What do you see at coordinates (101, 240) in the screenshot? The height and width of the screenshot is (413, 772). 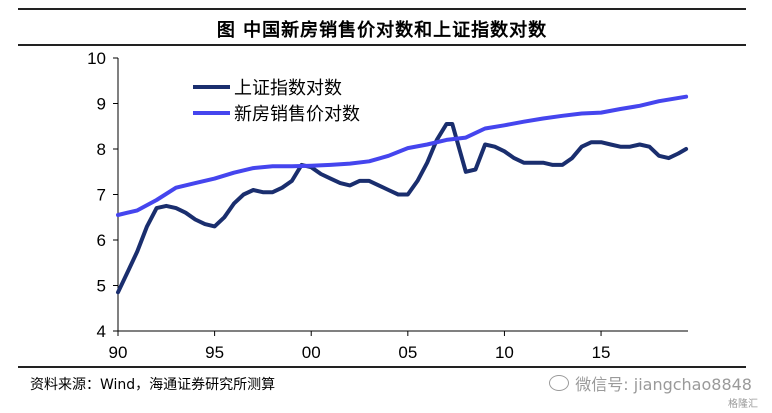 I see `y-tick-label: 6` at bounding box center [101, 240].